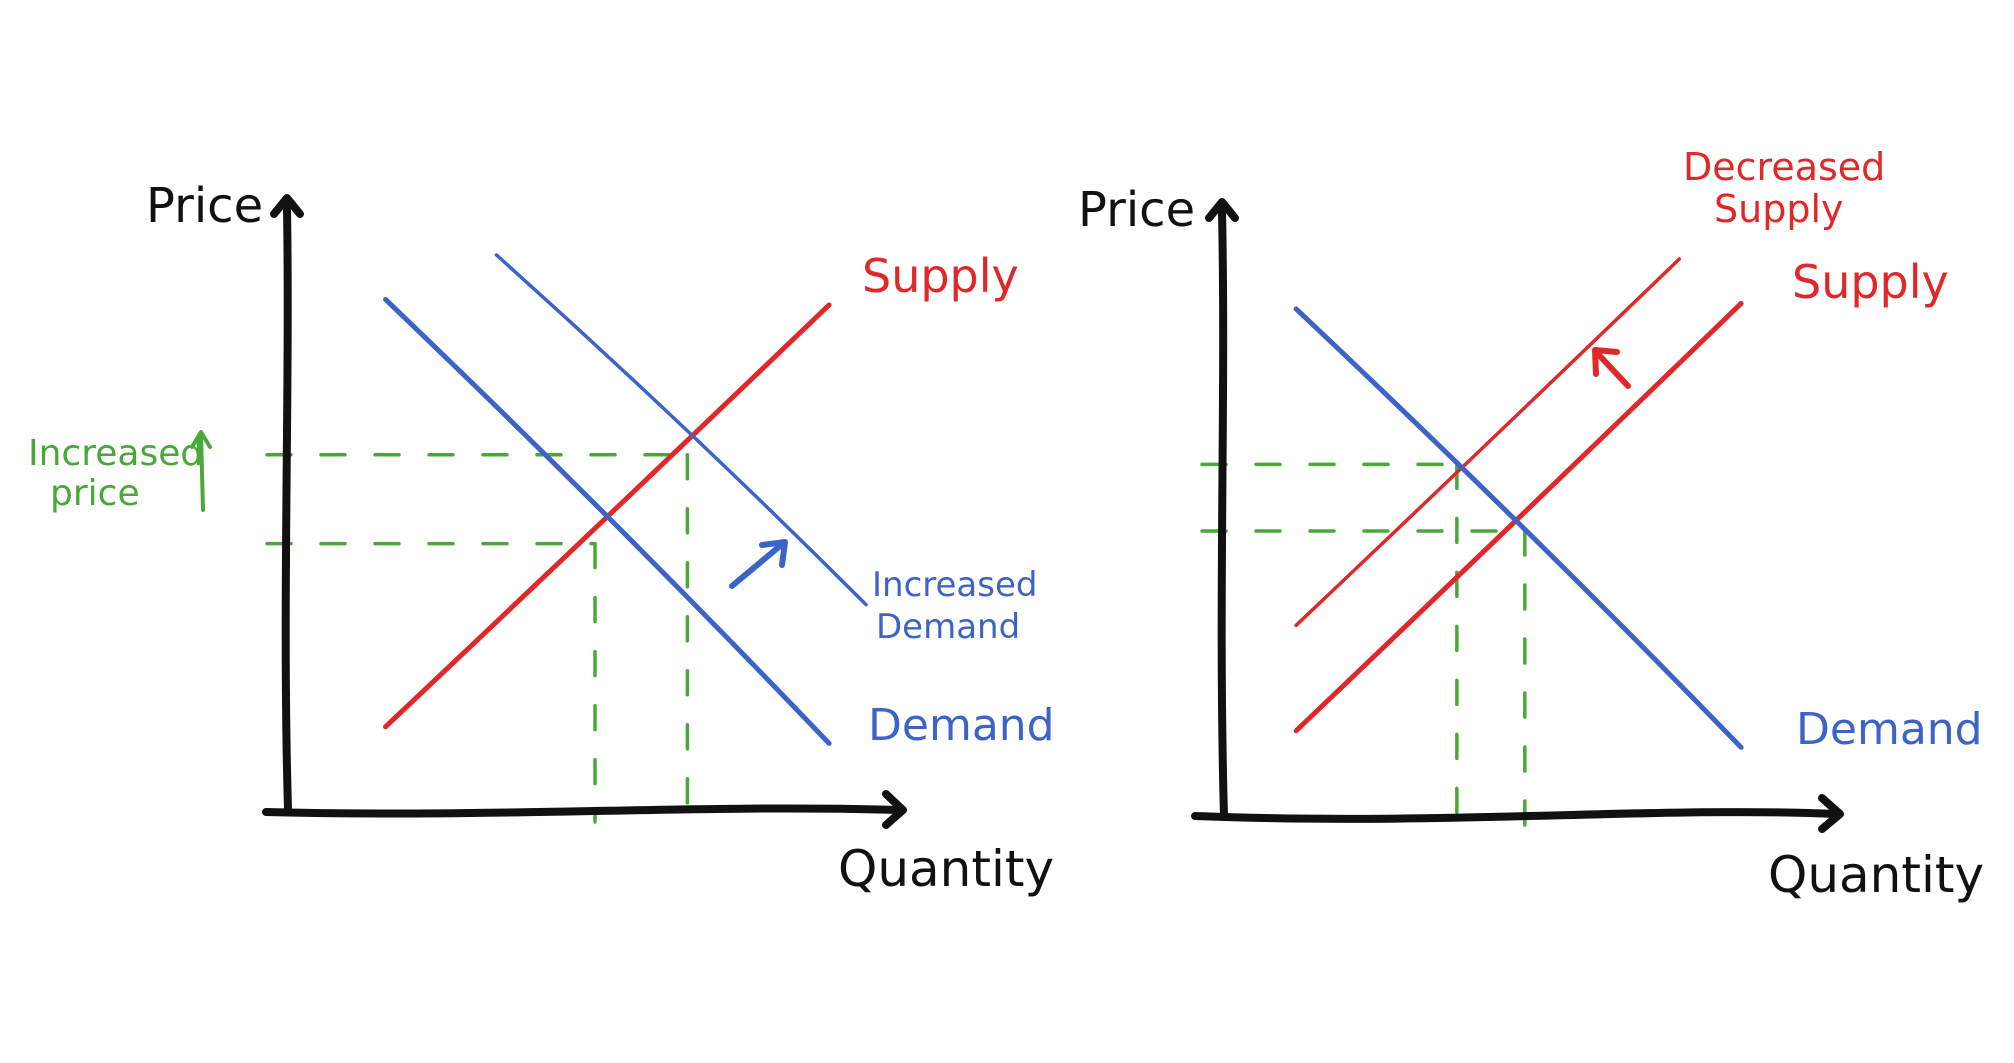  I want to click on left-demand-shift-arrowhead, so click(773, 553).